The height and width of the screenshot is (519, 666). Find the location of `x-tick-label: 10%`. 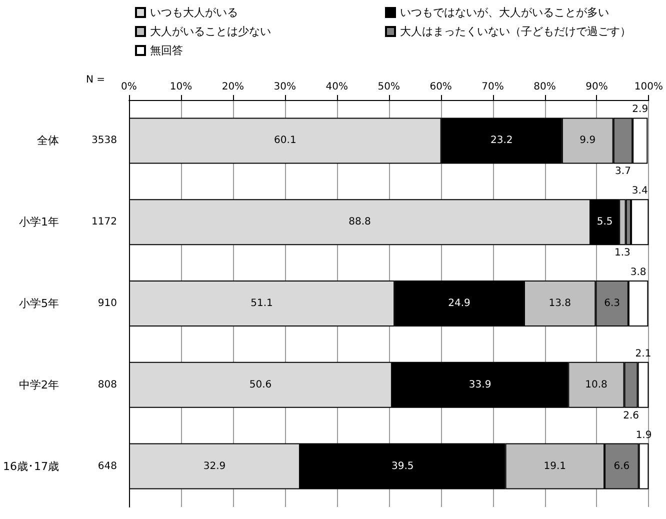

x-tick-label: 10% is located at coordinates (181, 87).